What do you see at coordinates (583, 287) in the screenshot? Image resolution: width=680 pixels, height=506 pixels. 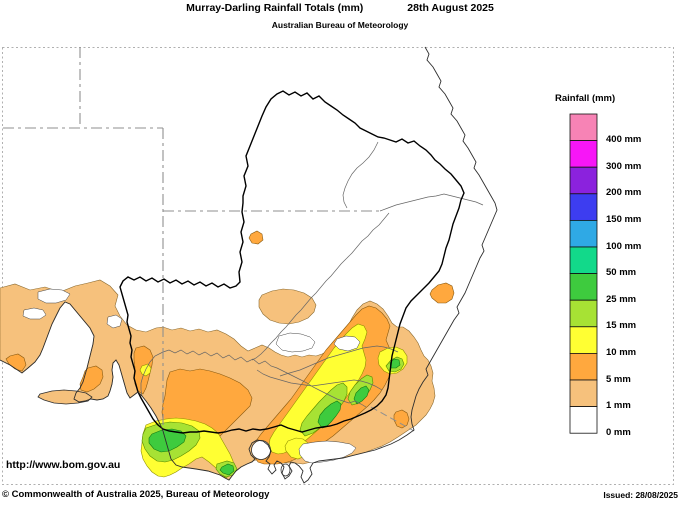 I see `legend-swatch-25mm` at bounding box center [583, 287].